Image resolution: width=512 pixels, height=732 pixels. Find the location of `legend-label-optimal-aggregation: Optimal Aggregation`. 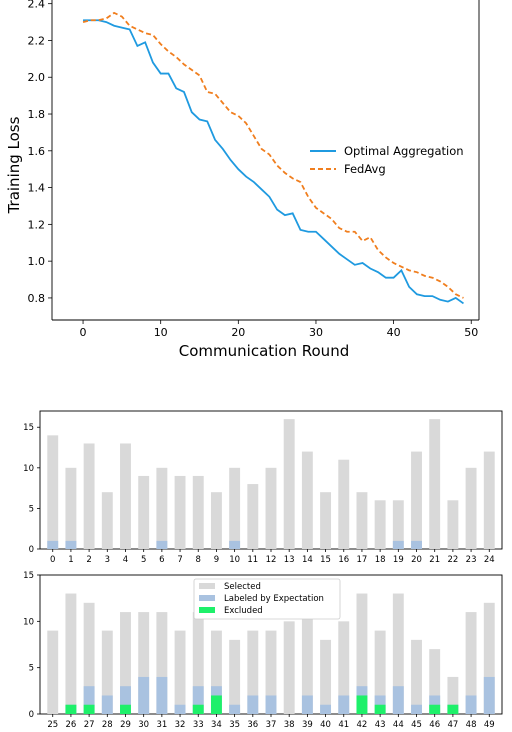

legend-label-optimal-aggregation: Optimal Aggregation is located at coordinates (404, 151).